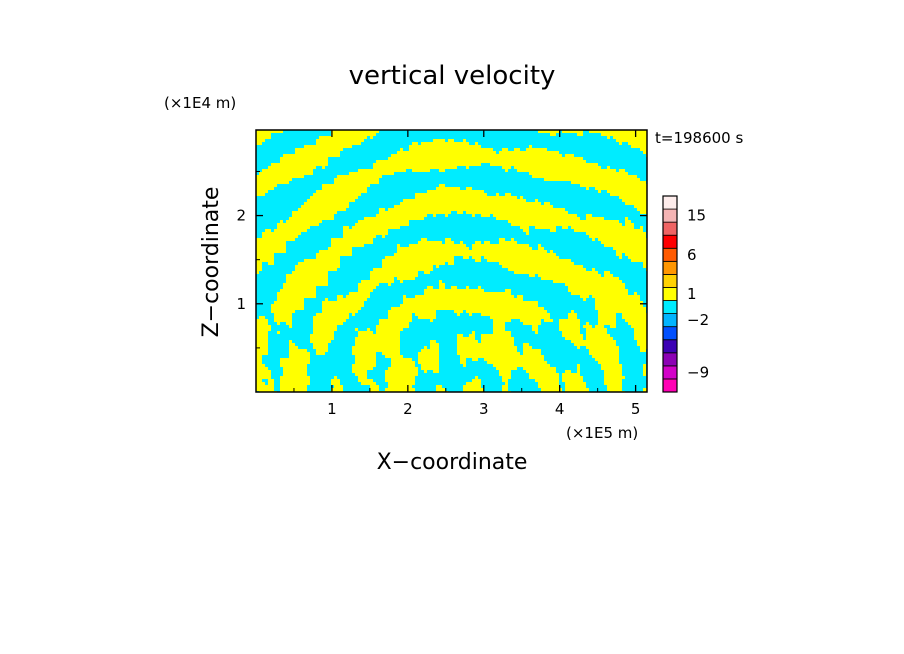  What do you see at coordinates (211, 262) in the screenshot?
I see `y-axis-label: Z−coordinate` at bounding box center [211, 262].